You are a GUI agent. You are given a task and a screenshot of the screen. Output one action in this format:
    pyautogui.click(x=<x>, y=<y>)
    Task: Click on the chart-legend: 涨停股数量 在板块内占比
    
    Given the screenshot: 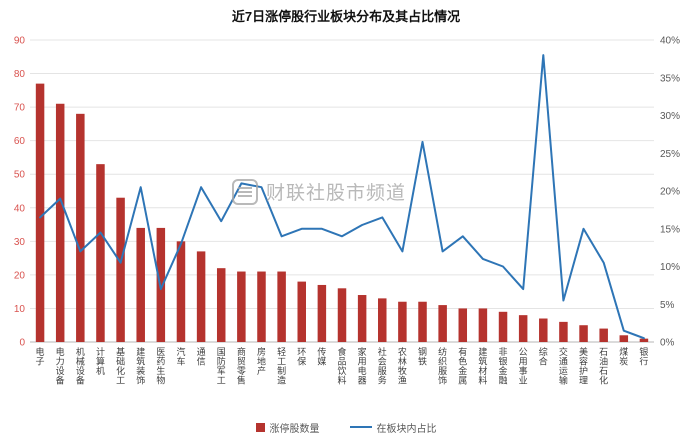 What is the action you would take?
    pyautogui.click(x=346, y=427)
    